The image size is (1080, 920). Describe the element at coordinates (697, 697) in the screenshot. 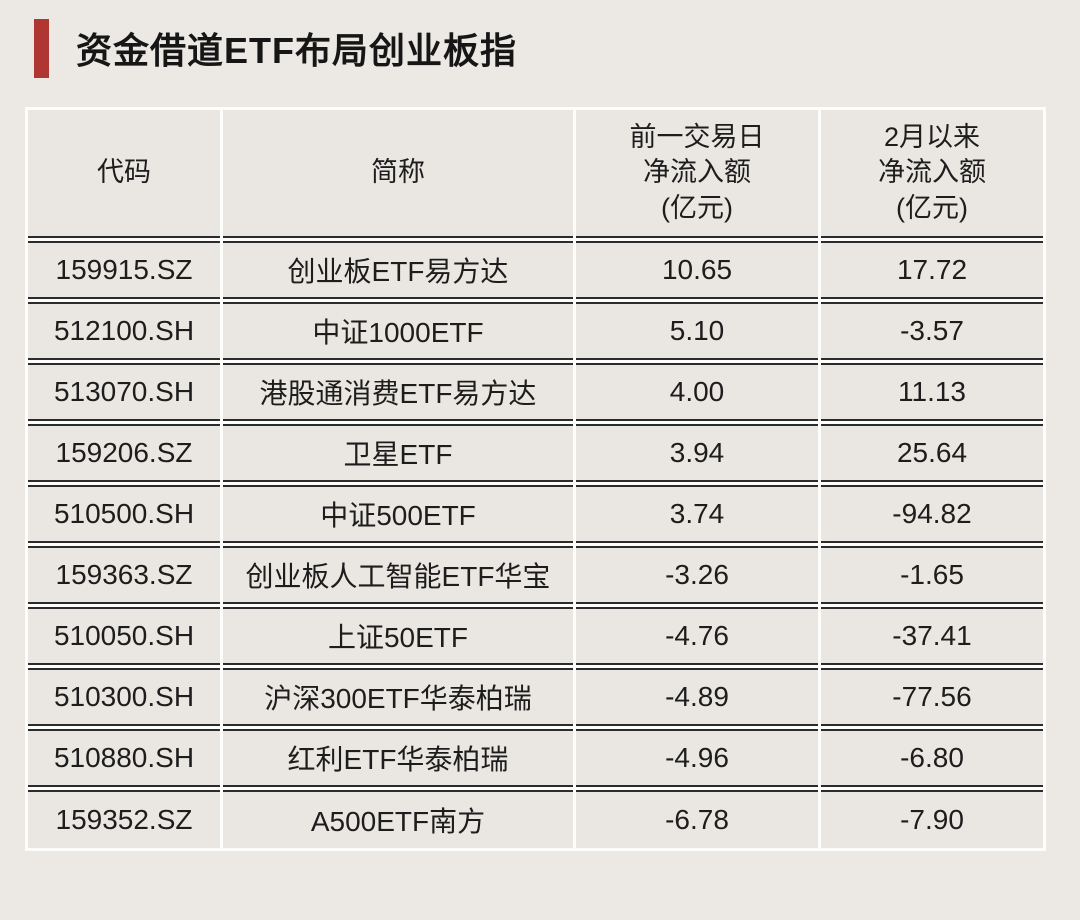

I see `cell-prev-day: -4.89` at that location.